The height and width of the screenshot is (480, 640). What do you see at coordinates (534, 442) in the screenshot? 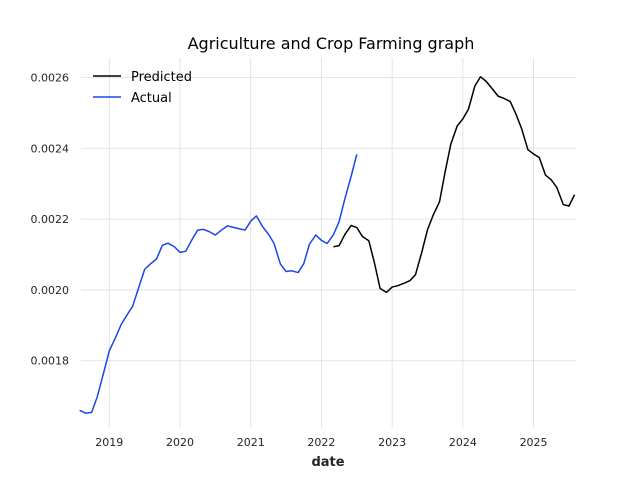
I see `x-tick-label: 2025` at bounding box center [534, 442].